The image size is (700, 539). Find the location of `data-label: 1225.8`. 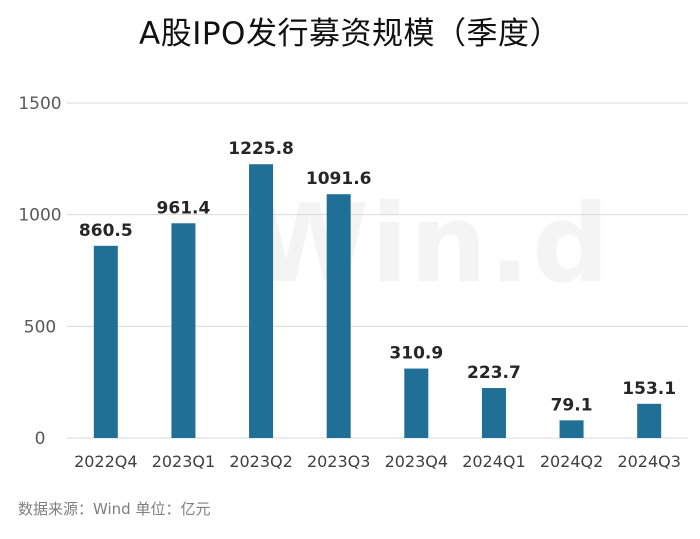

data-label: 1225.8 is located at coordinates (261, 149).